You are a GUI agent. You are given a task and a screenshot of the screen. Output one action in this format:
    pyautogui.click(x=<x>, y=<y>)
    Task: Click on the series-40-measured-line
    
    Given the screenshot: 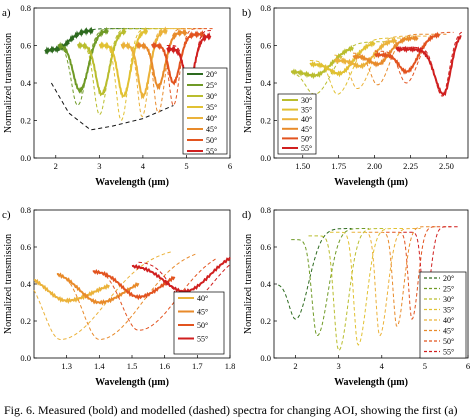 What is the action you would take?
    pyautogui.click(x=365, y=53)
    